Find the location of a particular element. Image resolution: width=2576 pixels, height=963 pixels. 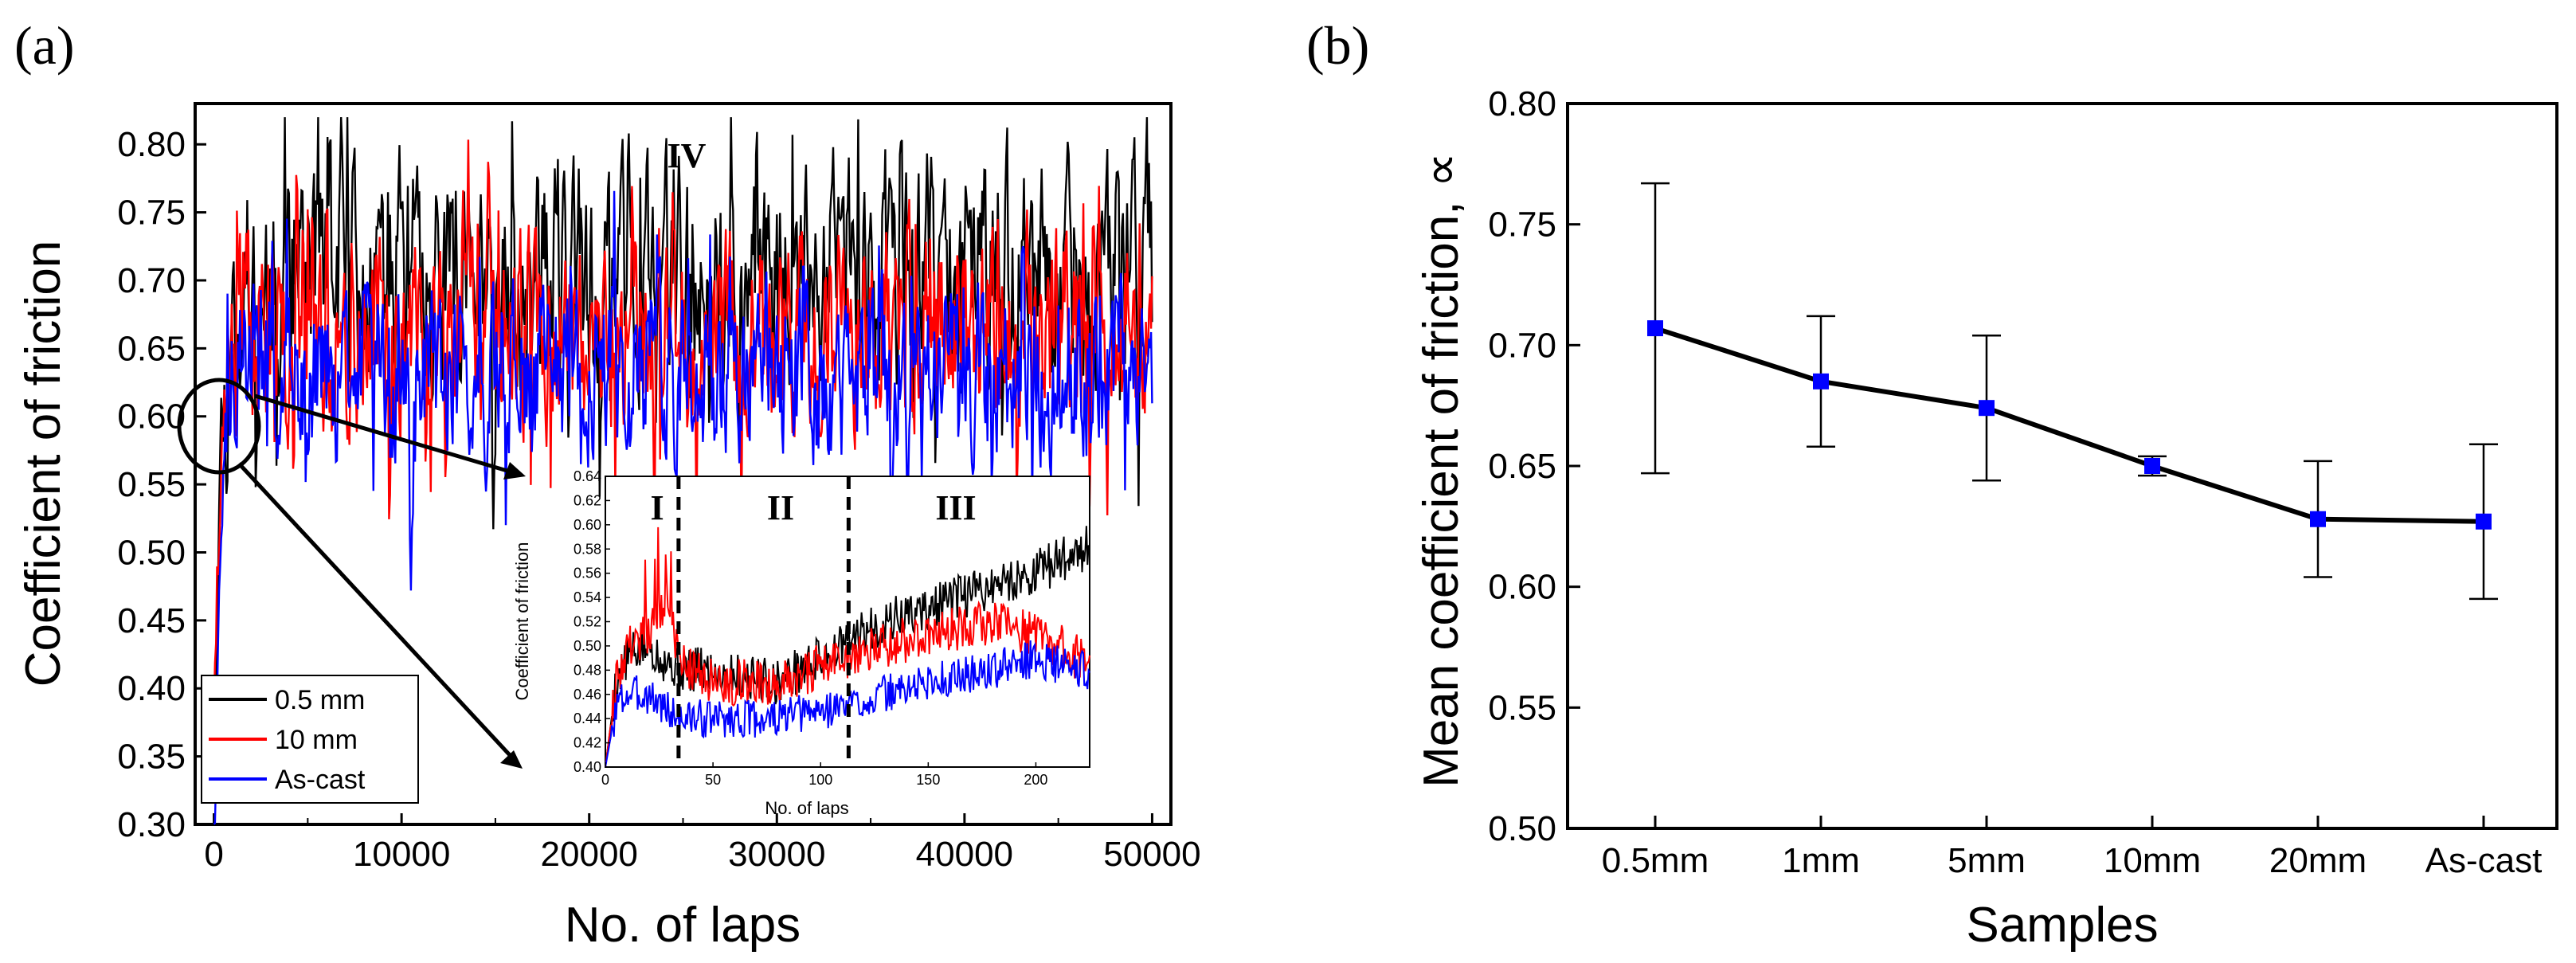

zoom-arrowhead-upper is located at coordinates (514, 471).